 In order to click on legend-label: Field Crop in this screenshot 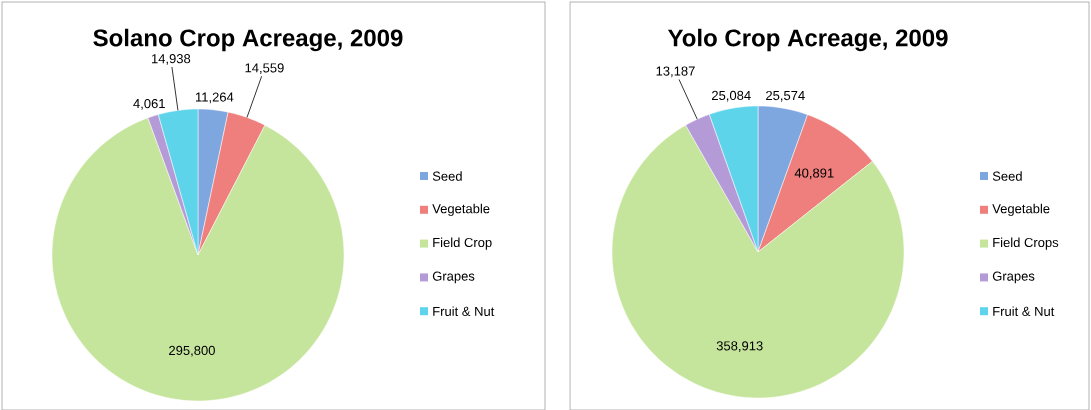, I will do `click(462, 243)`.